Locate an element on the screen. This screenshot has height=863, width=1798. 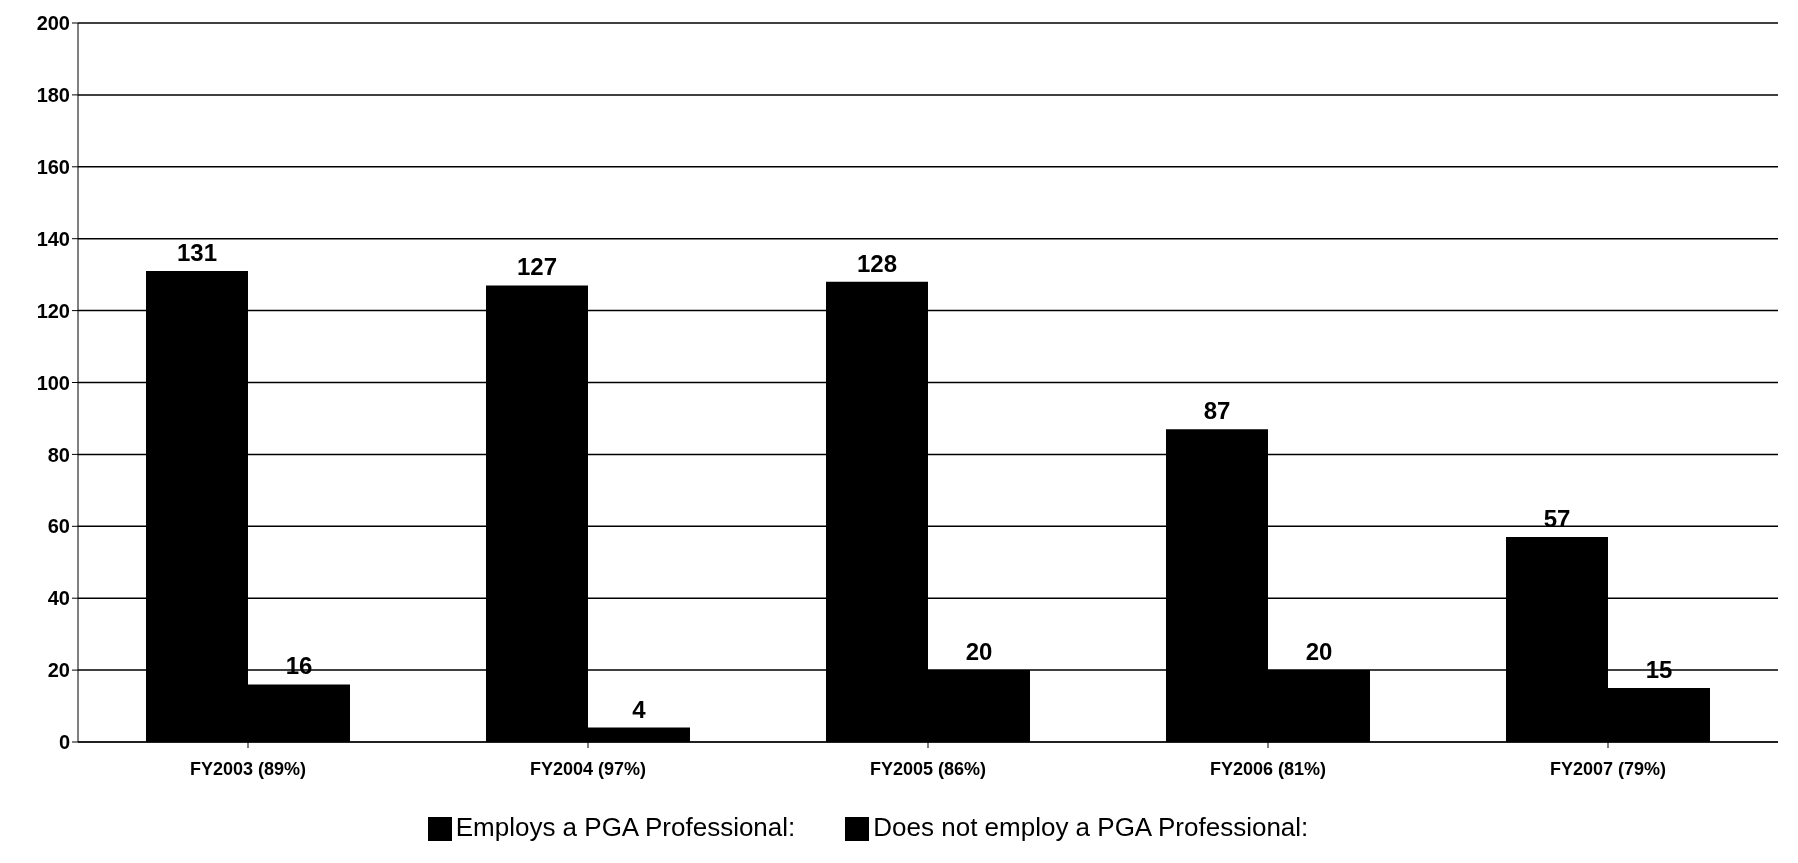
data-label: 4 is located at coordinates (639, 709).